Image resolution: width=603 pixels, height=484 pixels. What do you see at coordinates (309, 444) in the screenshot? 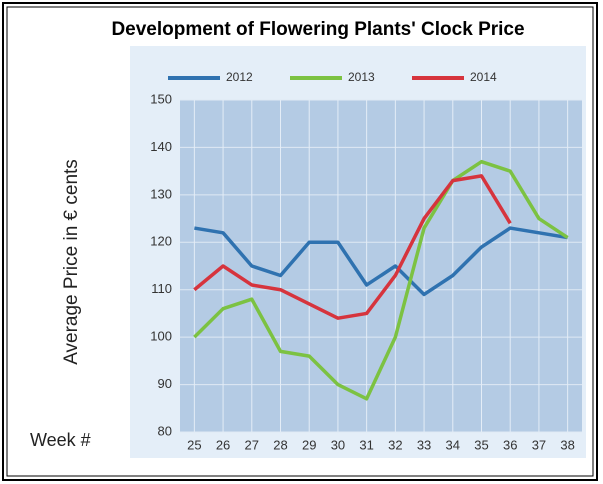
I see `x-tick-label: 29` at bounding box center [309, 444].